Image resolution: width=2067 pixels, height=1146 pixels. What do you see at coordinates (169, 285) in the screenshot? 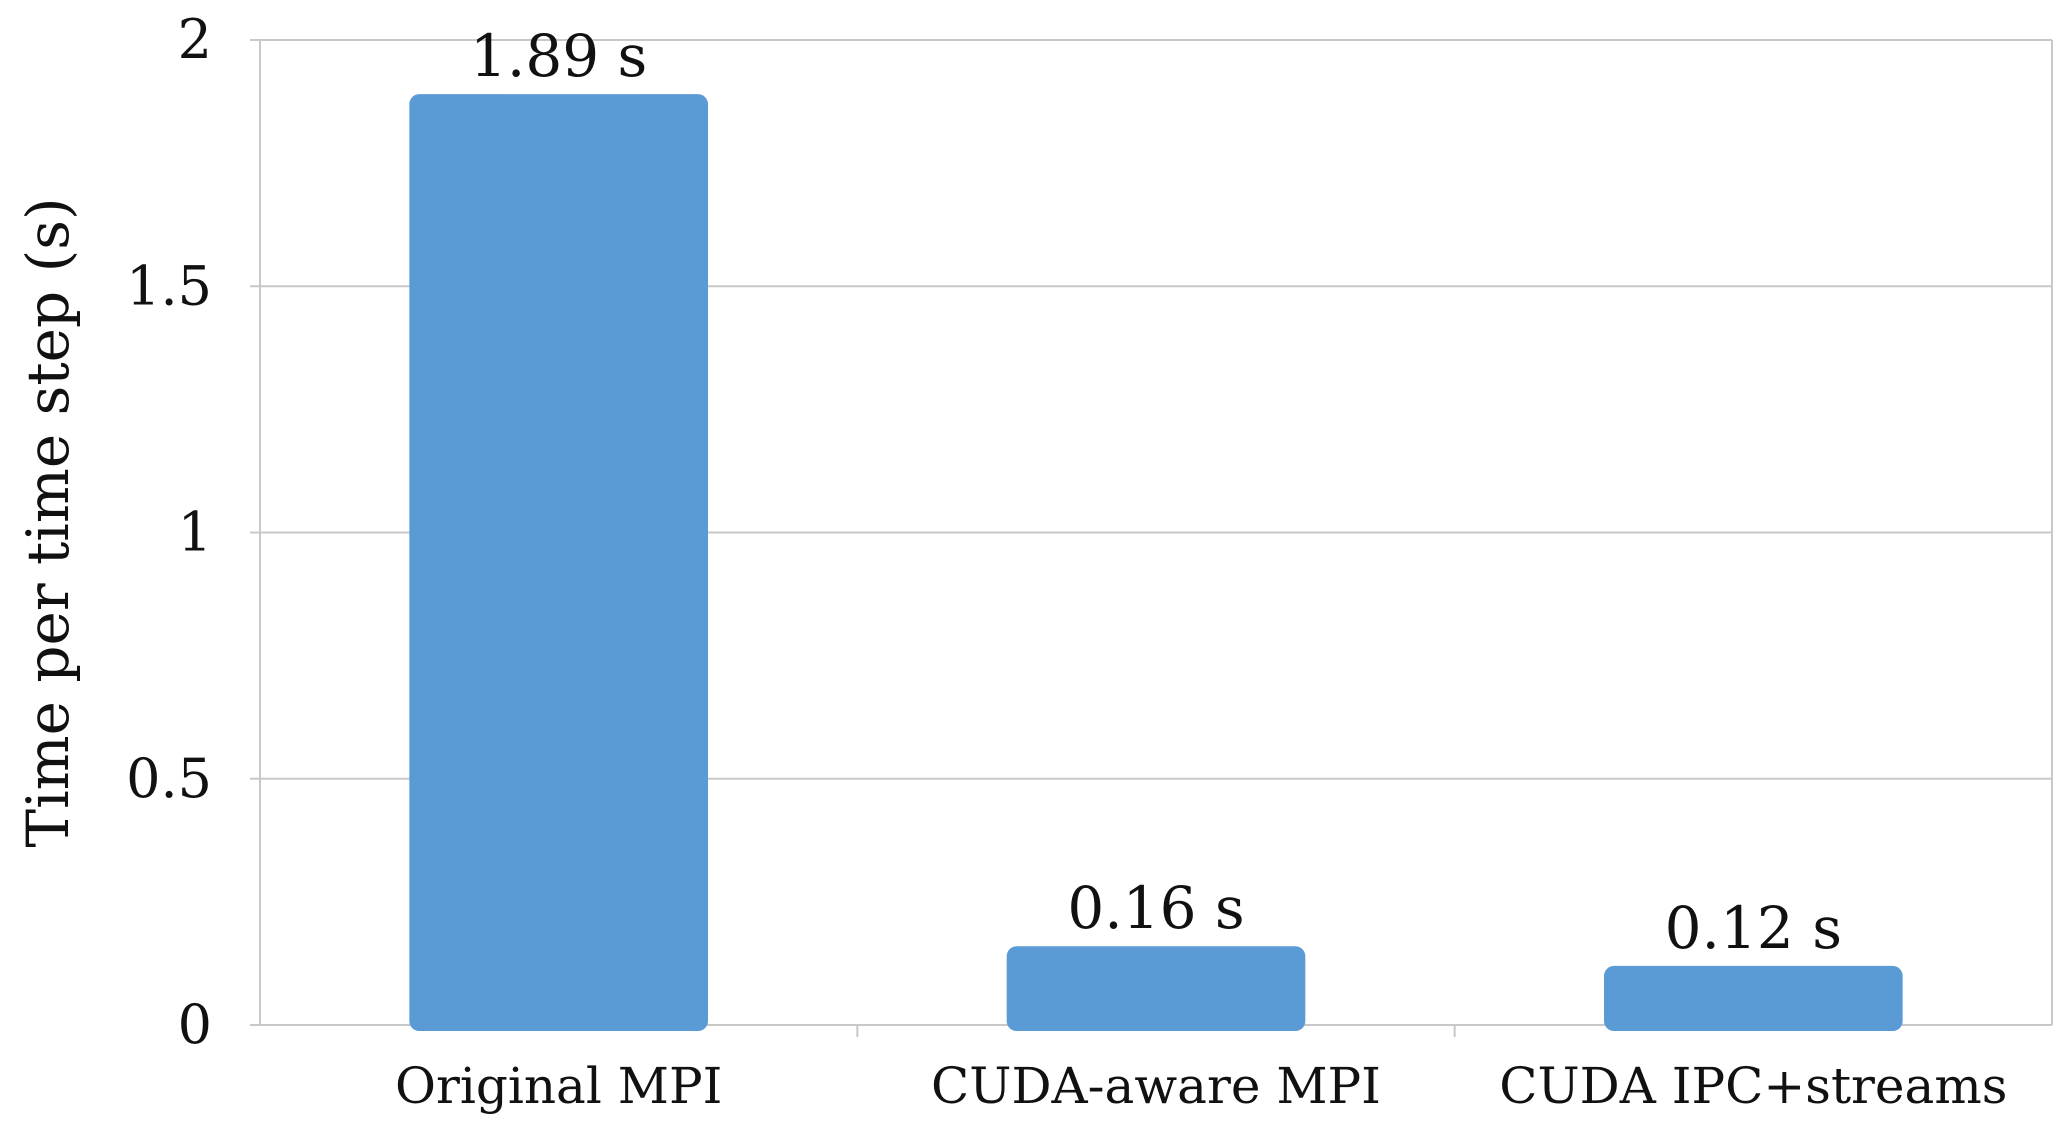
I see `y-tick-label: 1.5` at bounding box center [169, 285].